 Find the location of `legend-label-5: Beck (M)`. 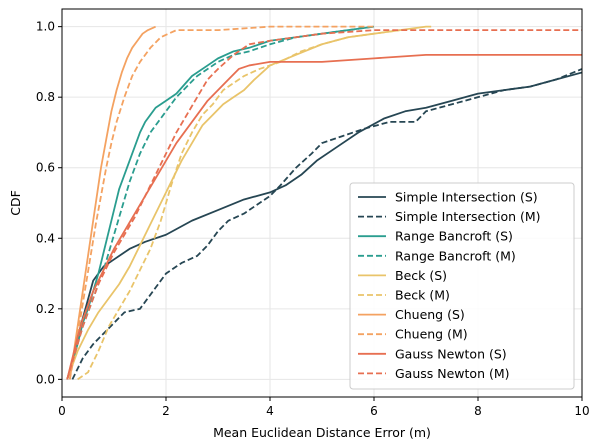

legend-label-5: Beck (M) is located at coordinates (422, 295).